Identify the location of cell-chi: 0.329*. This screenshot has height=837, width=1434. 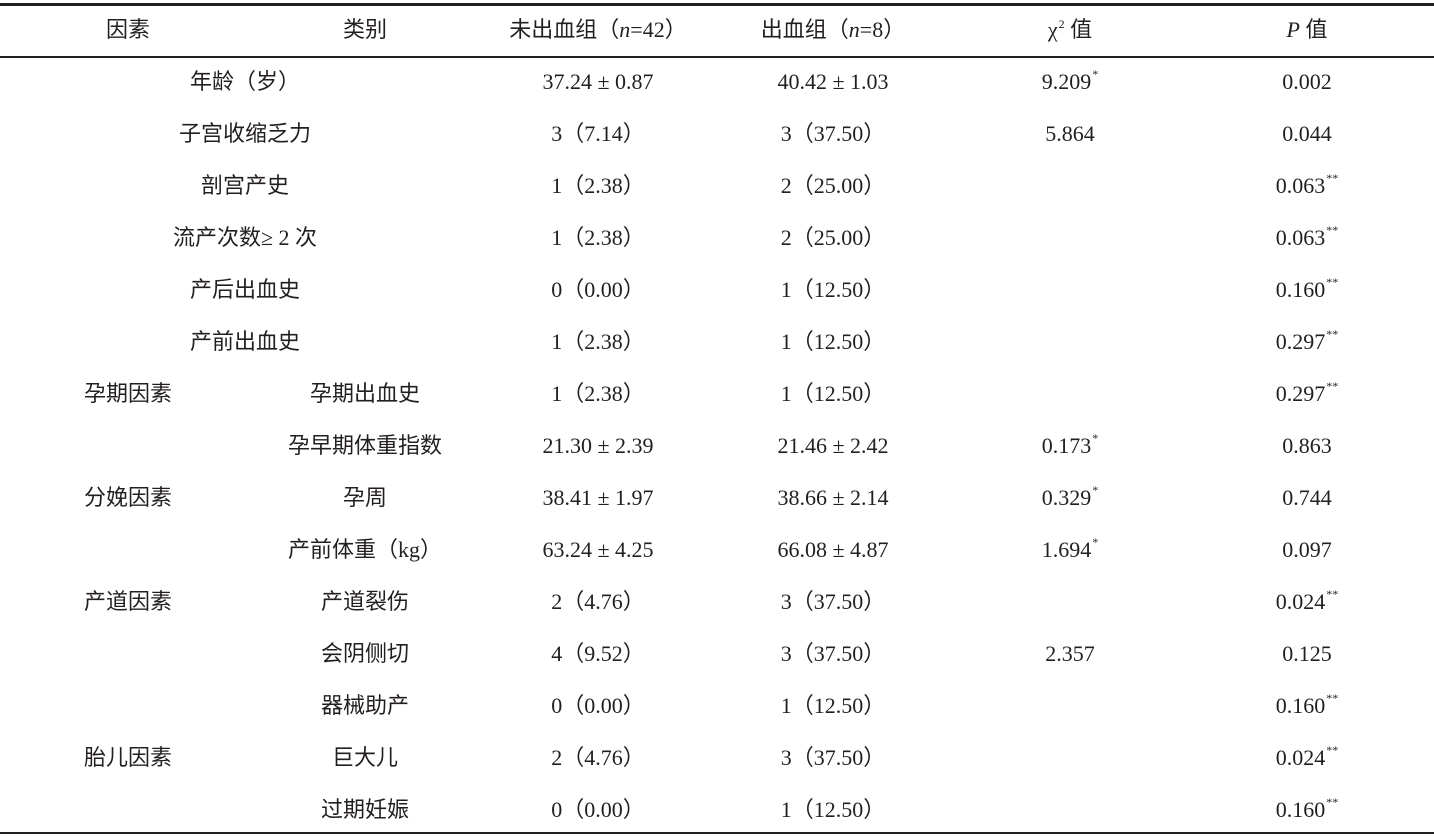
(1070, 498).